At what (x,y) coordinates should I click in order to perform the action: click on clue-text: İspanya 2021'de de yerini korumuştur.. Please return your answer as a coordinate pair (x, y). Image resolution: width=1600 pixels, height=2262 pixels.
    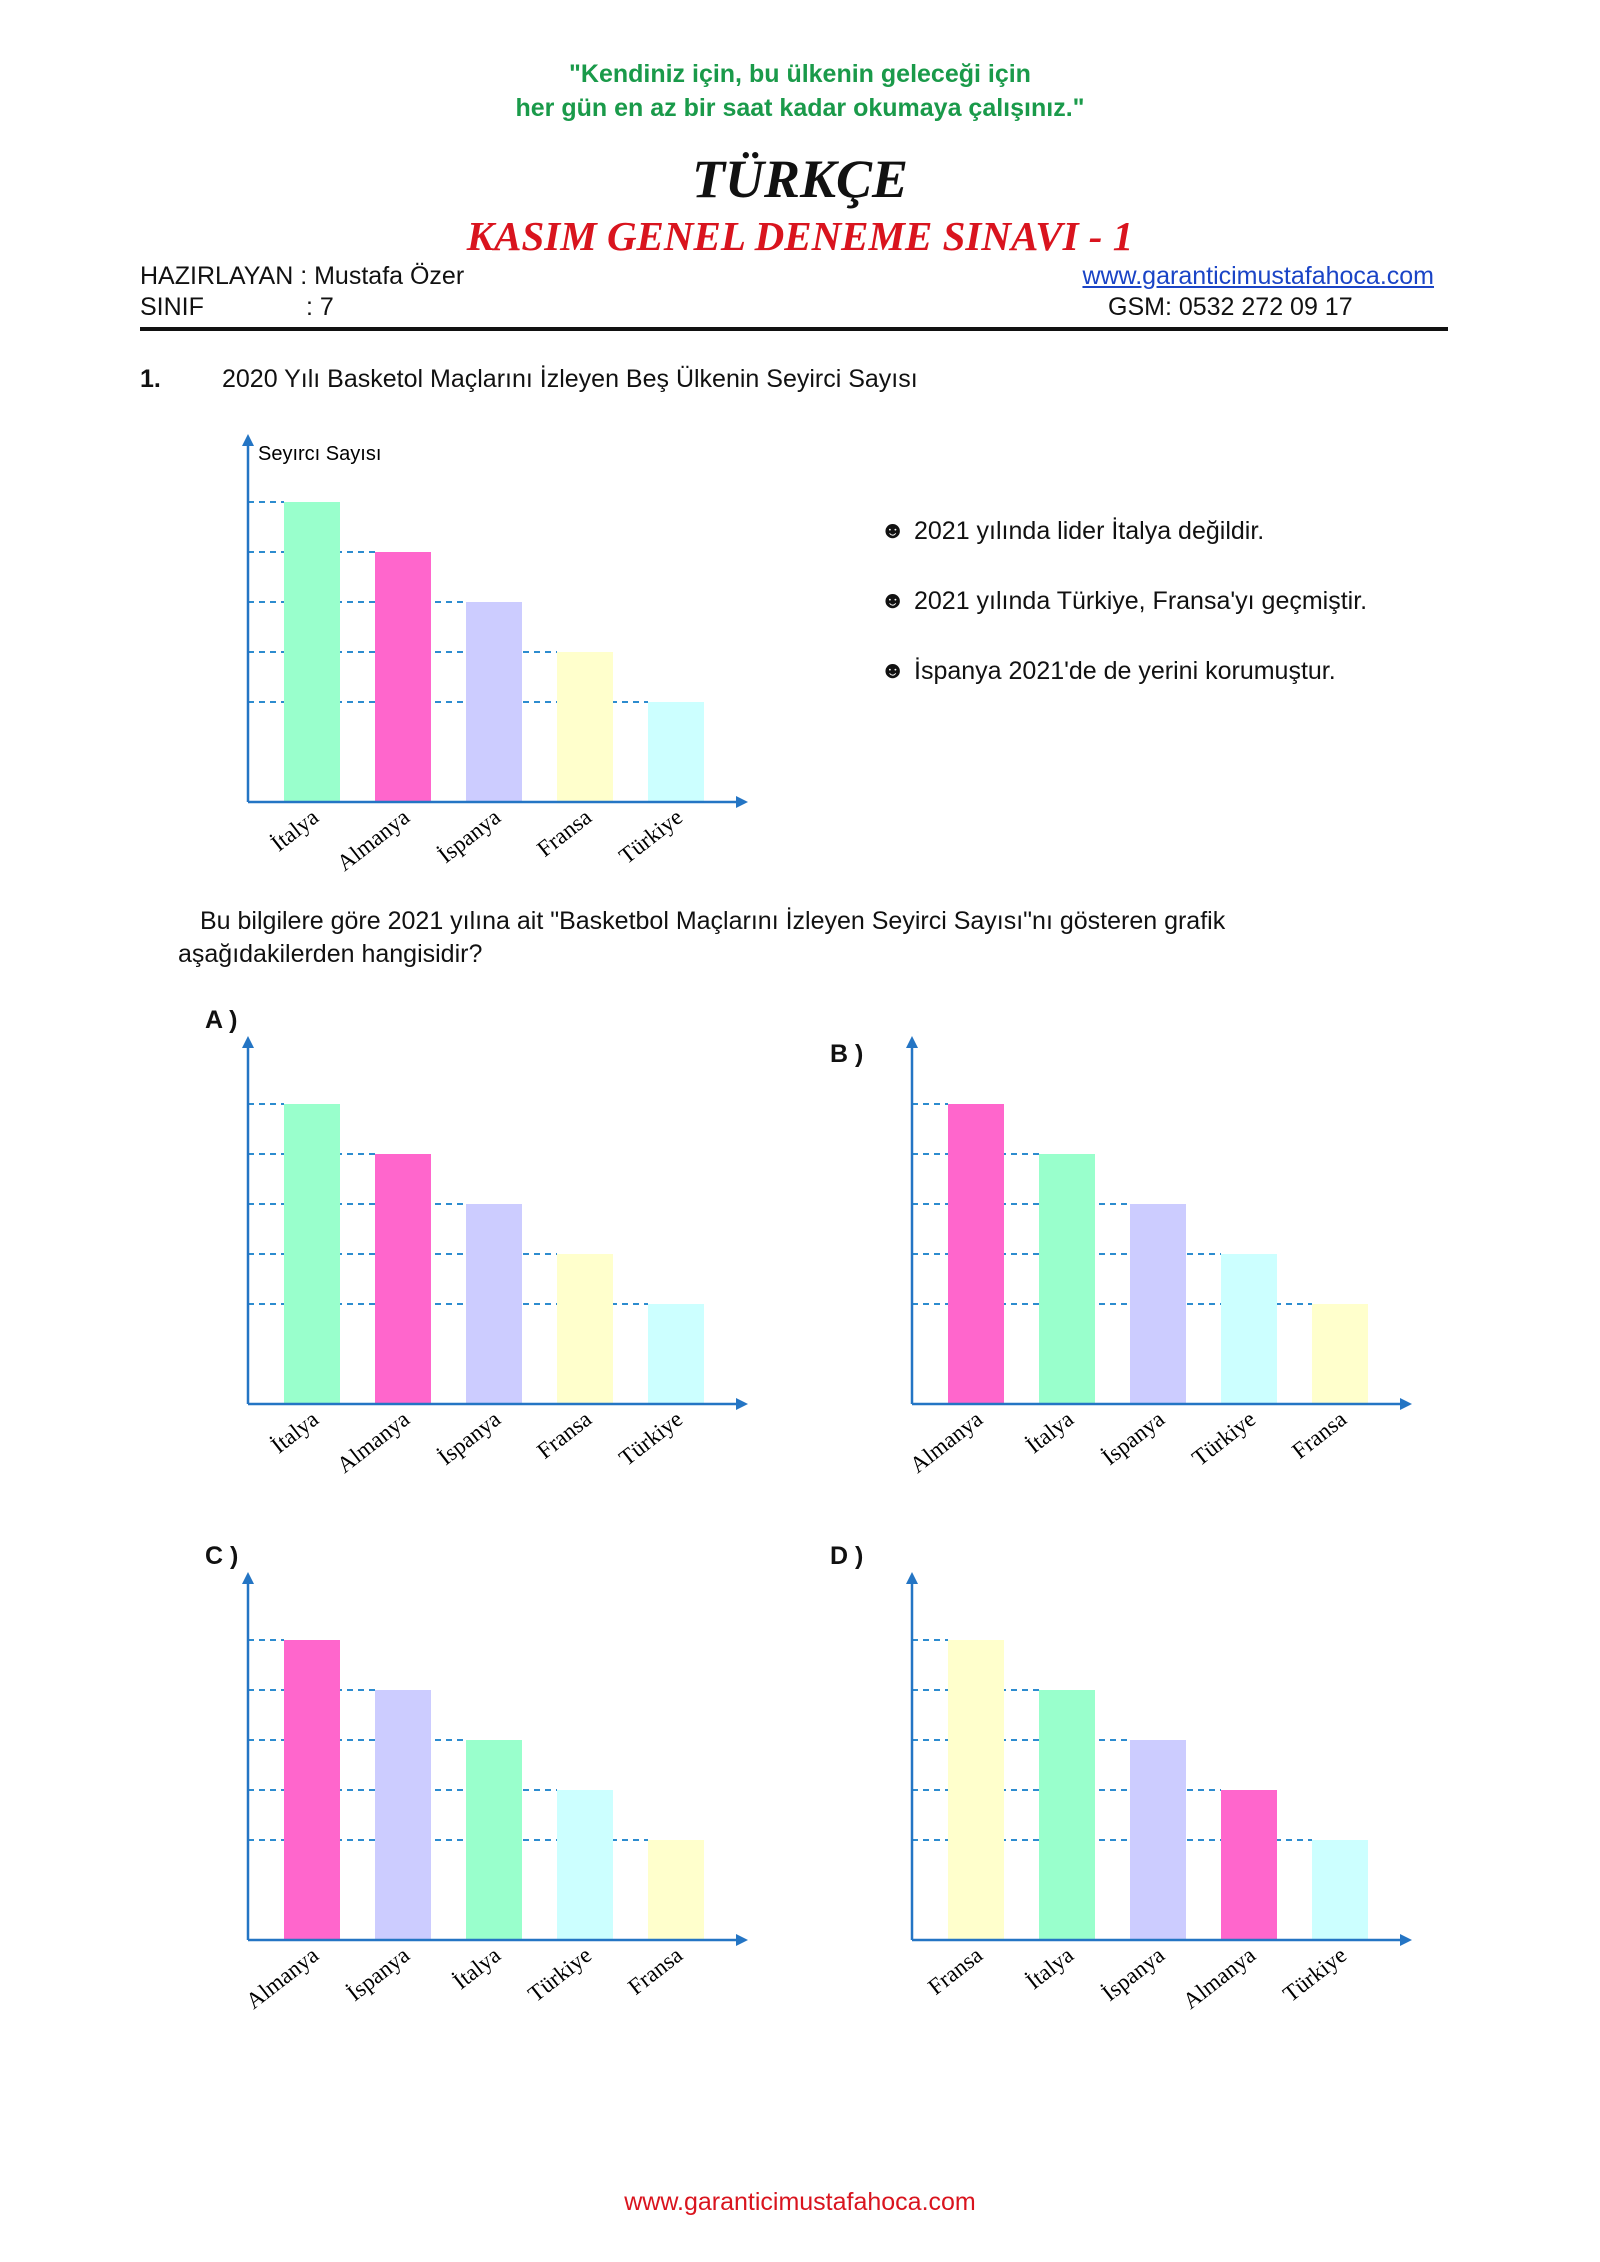
    Looking at the image, I should click on (1125, 670).